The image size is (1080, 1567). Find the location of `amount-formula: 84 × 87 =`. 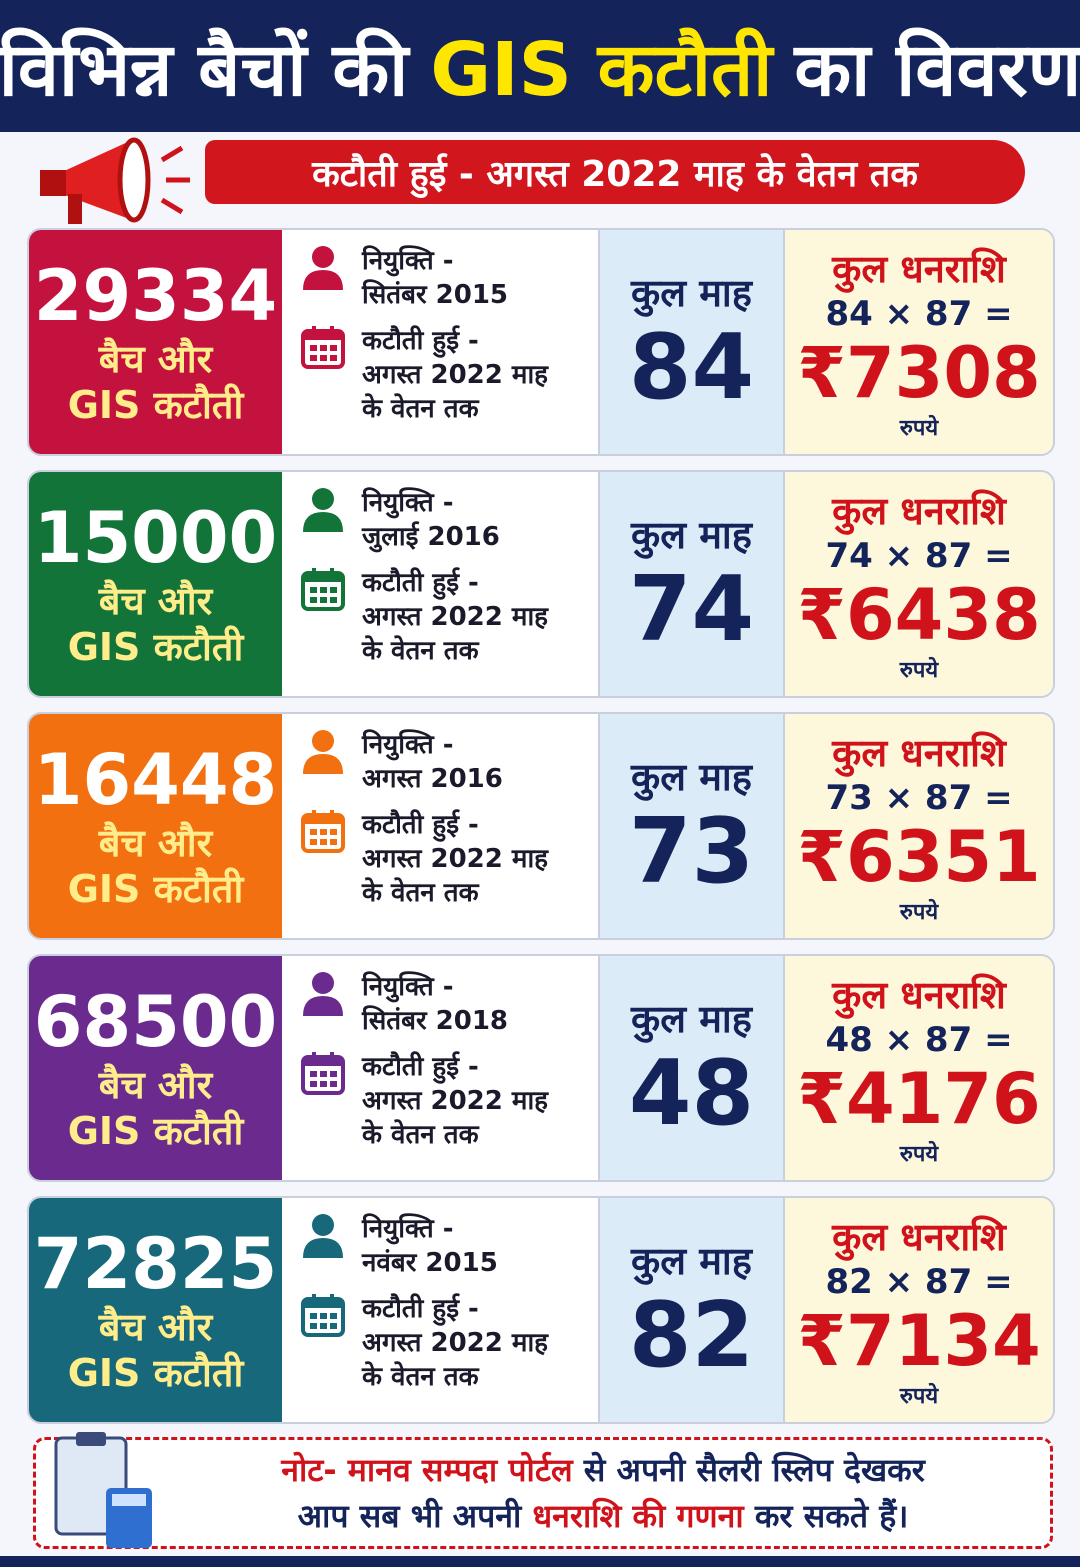

amount-formula: 84 × 87 = is located at coordinates (919, 314).